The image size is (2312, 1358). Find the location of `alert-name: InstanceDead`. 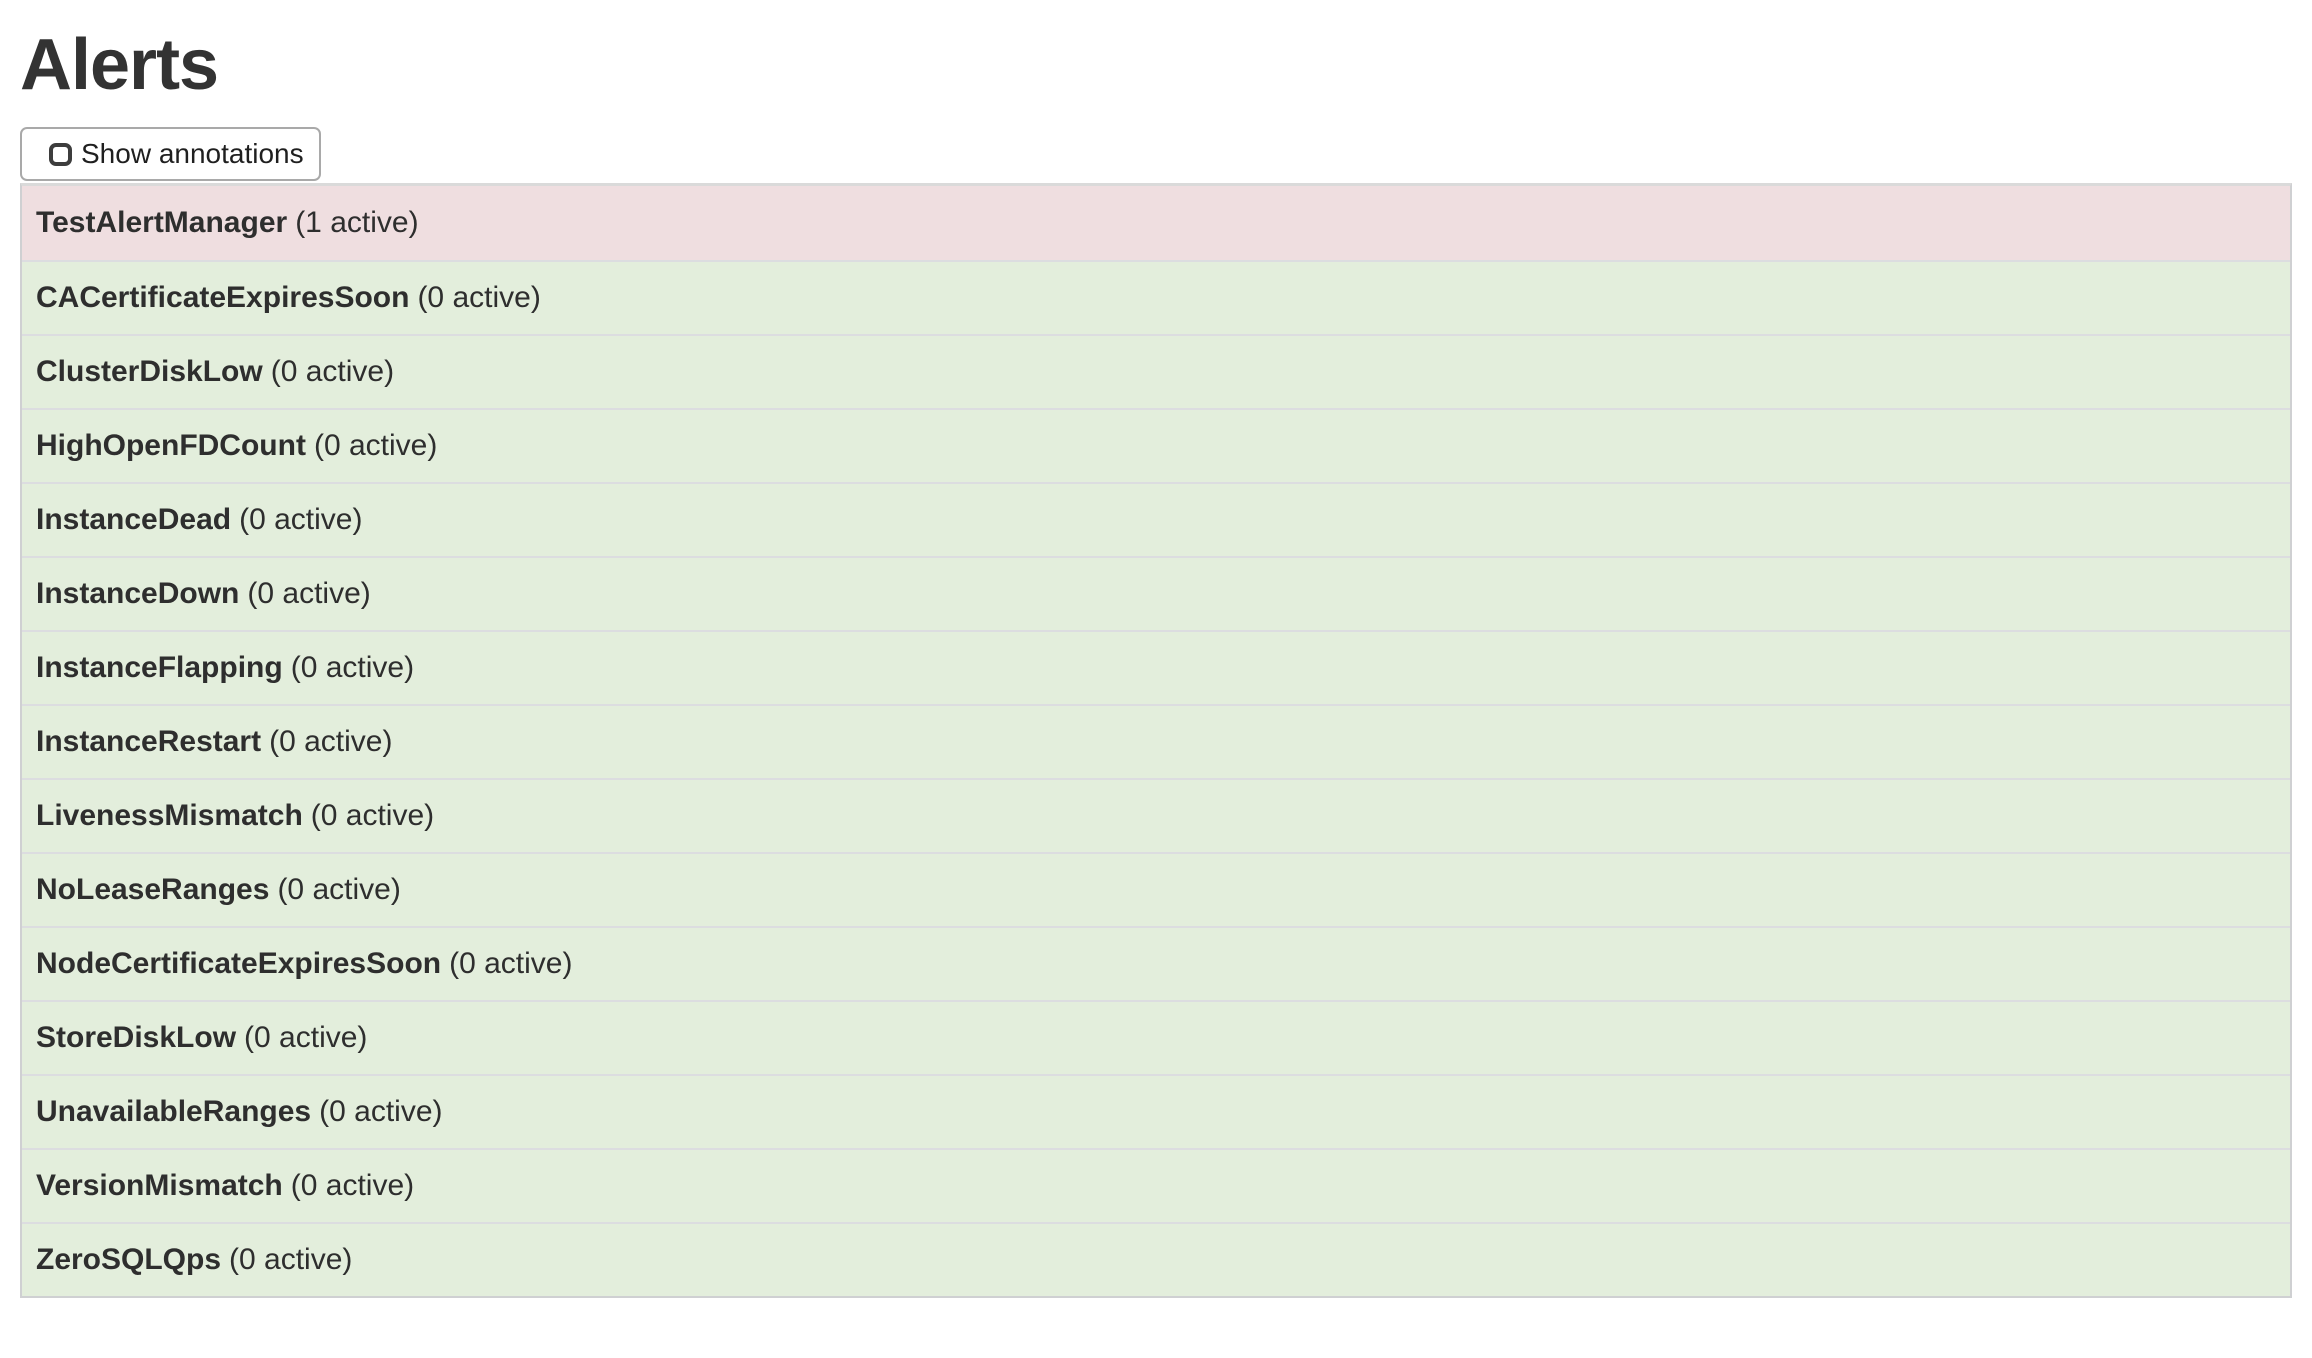

alert-name: InstanceDead is located at coordinates (134, 520).